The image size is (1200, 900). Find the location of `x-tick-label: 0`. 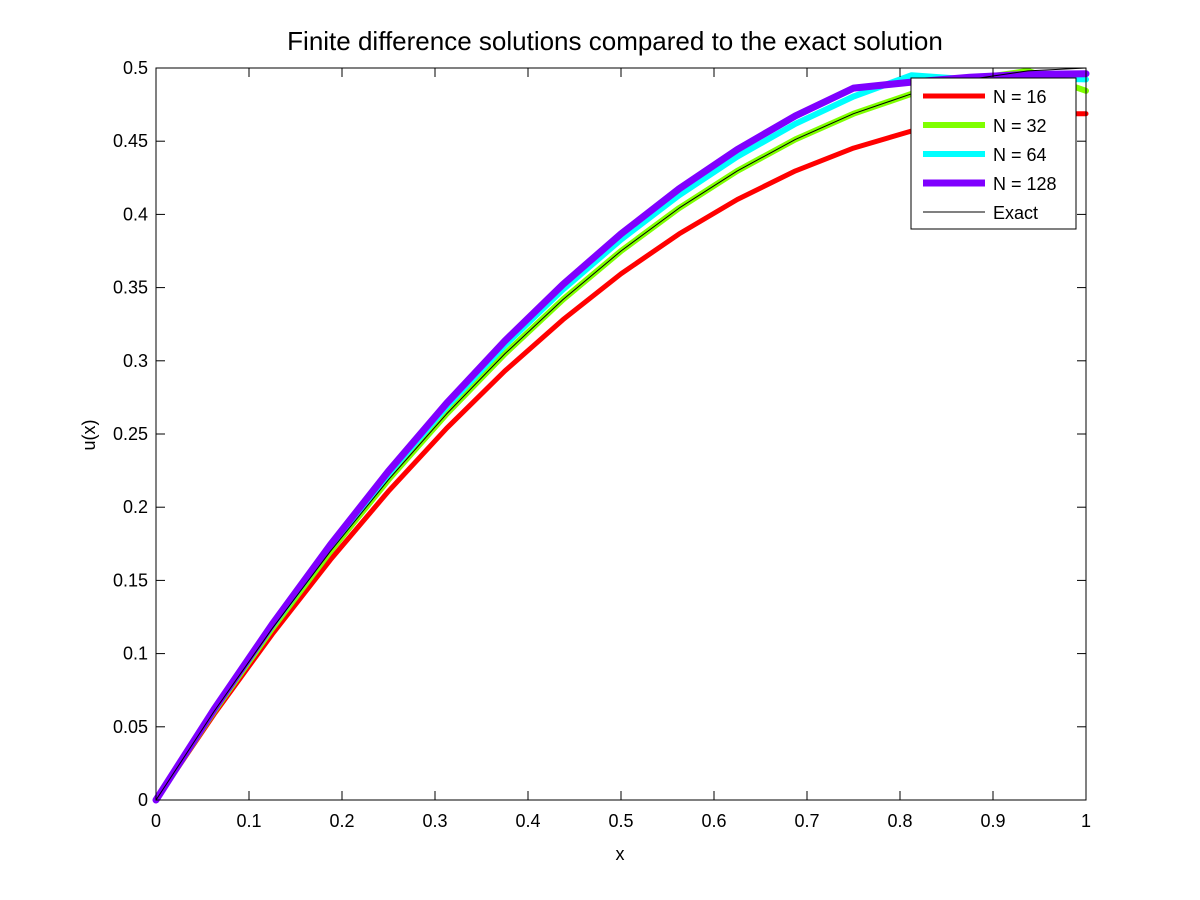

x-tick-label: 0 is located at coordinates (156, 821).